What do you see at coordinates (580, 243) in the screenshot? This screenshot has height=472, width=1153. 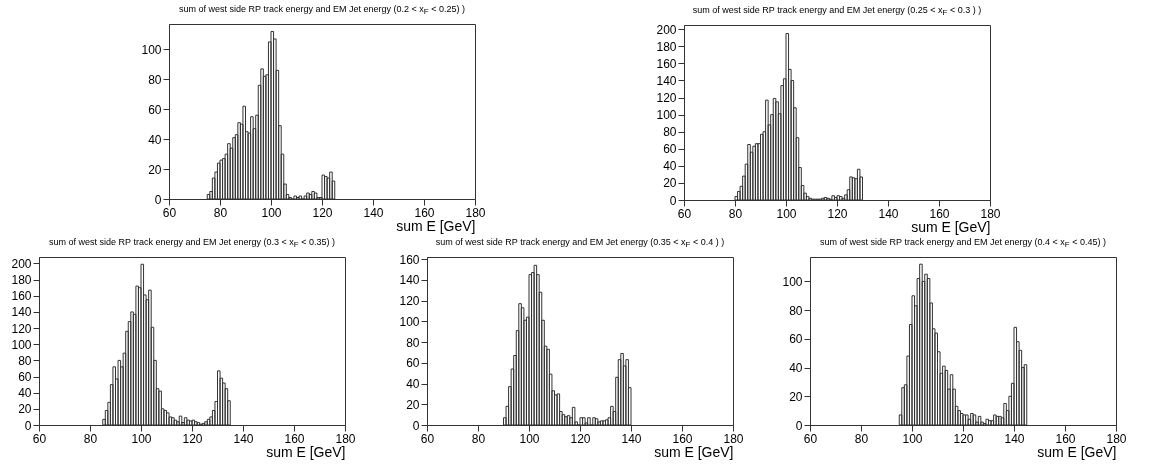 I see `chart-title: sum of west side RP track energy and EM Jet energy (0.35 < x$_{F}$ < 0.4 ) )` at bounding box center [580, 243].